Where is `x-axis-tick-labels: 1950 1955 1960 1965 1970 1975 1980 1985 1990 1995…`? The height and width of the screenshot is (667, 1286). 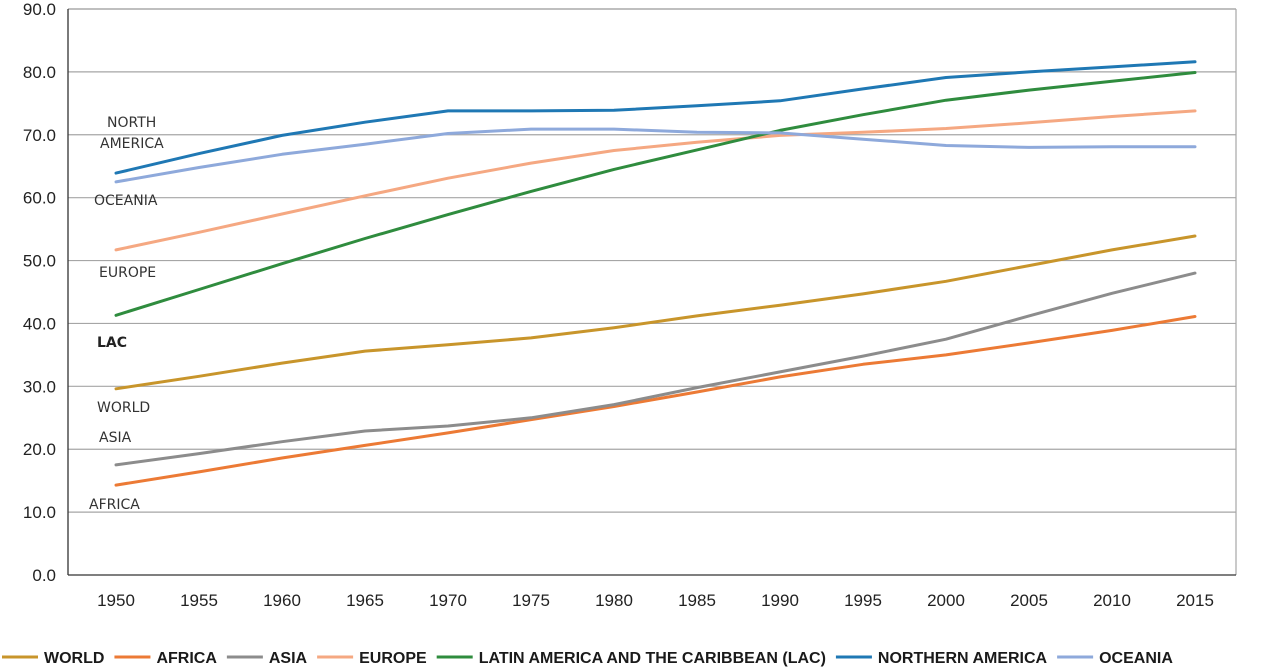 x-axis-tick-labels: 1950 1955 1960 1965 1970 1975 1980 1985 1990 1995… is located at coordinates (655, 600).